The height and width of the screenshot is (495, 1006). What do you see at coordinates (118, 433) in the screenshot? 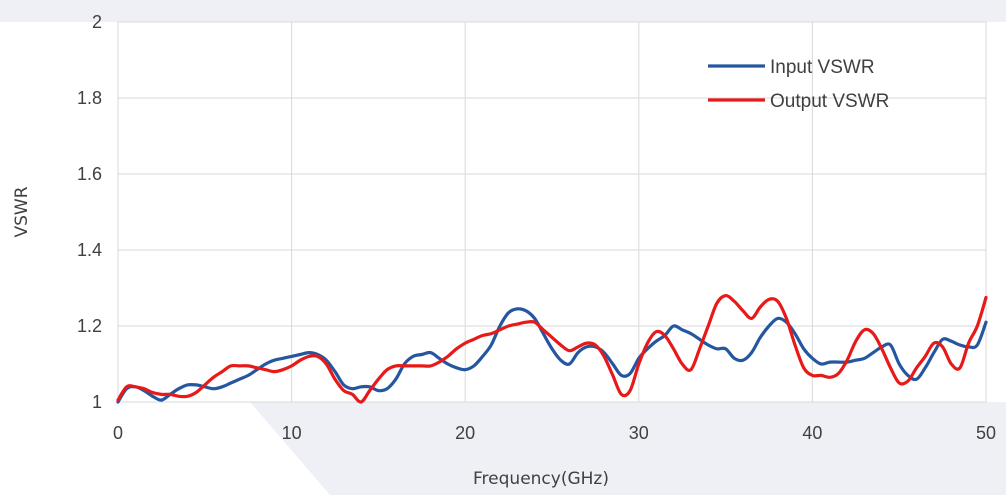
I see `x-tick-label: 0` at bounding box center [118, 433].